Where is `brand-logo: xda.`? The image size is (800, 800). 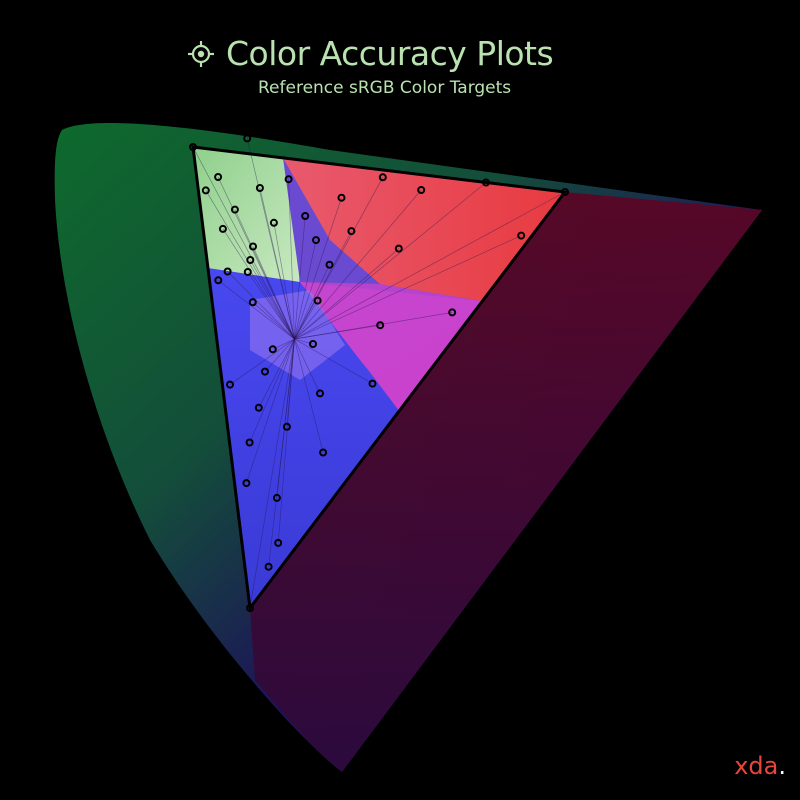 brand-logo: xda. is located at coordinates (760, 766).